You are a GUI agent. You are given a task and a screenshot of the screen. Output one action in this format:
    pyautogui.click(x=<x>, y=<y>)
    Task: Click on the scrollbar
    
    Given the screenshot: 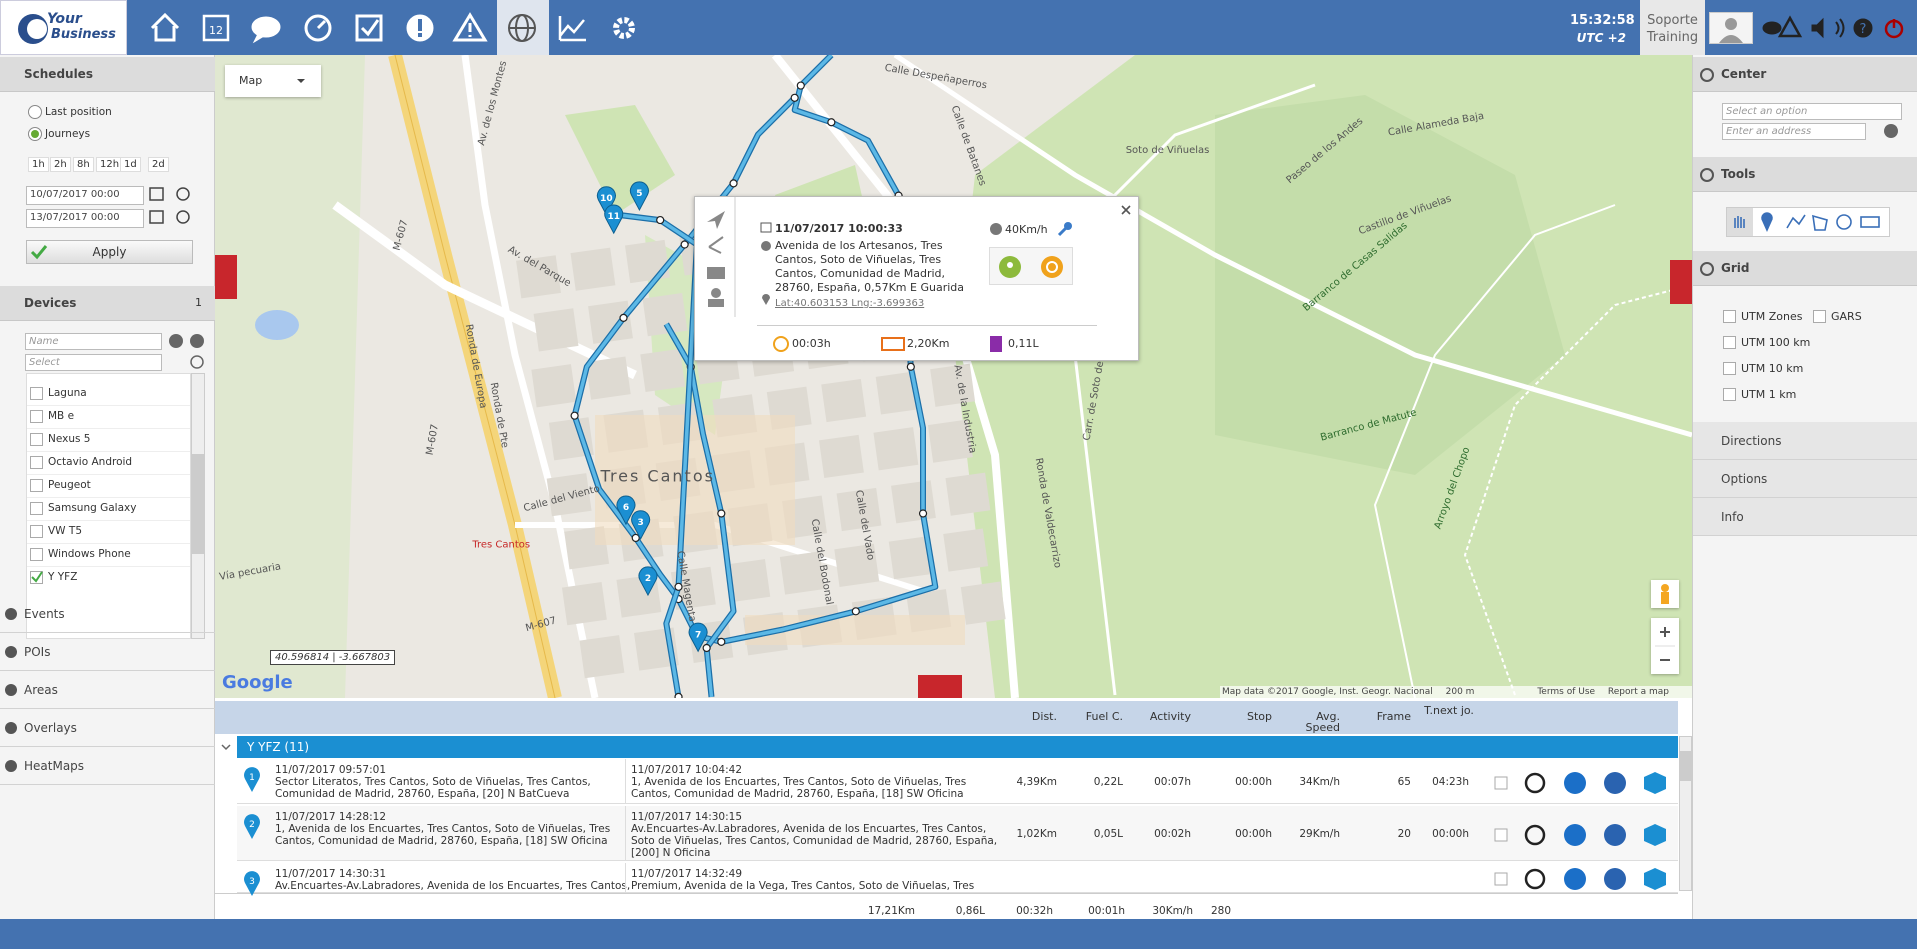 What is the action you would take?
    pyautogui.click(x=198, y=506)
    